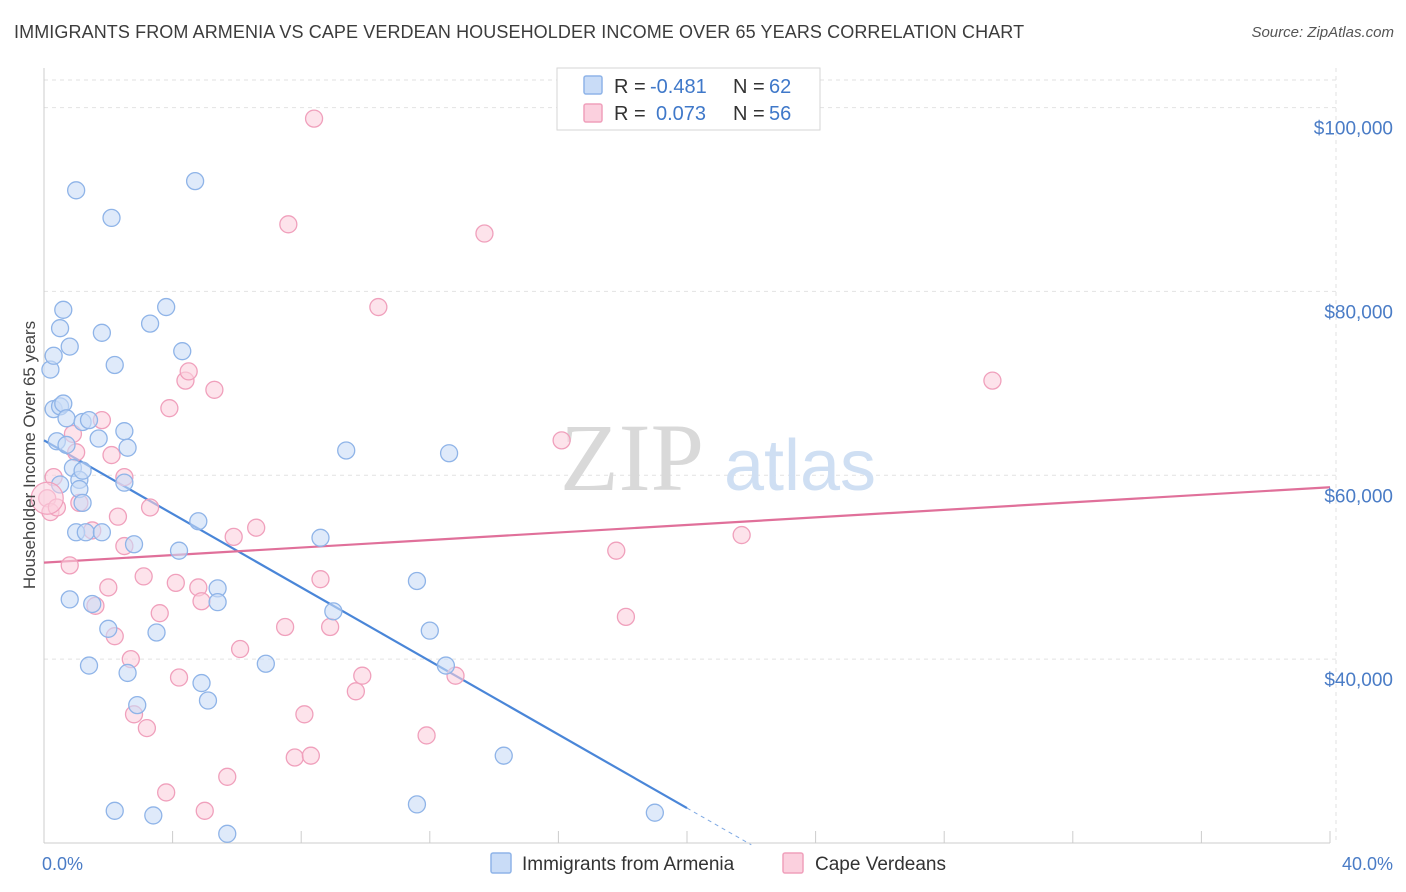 The height and width of the screenshot is (892, 1406). What do you see at coordinates (29, 455) in the screenshot?
I see `y-axis-label: Householder Income Over 65 years` at bounding box center [29, 455].